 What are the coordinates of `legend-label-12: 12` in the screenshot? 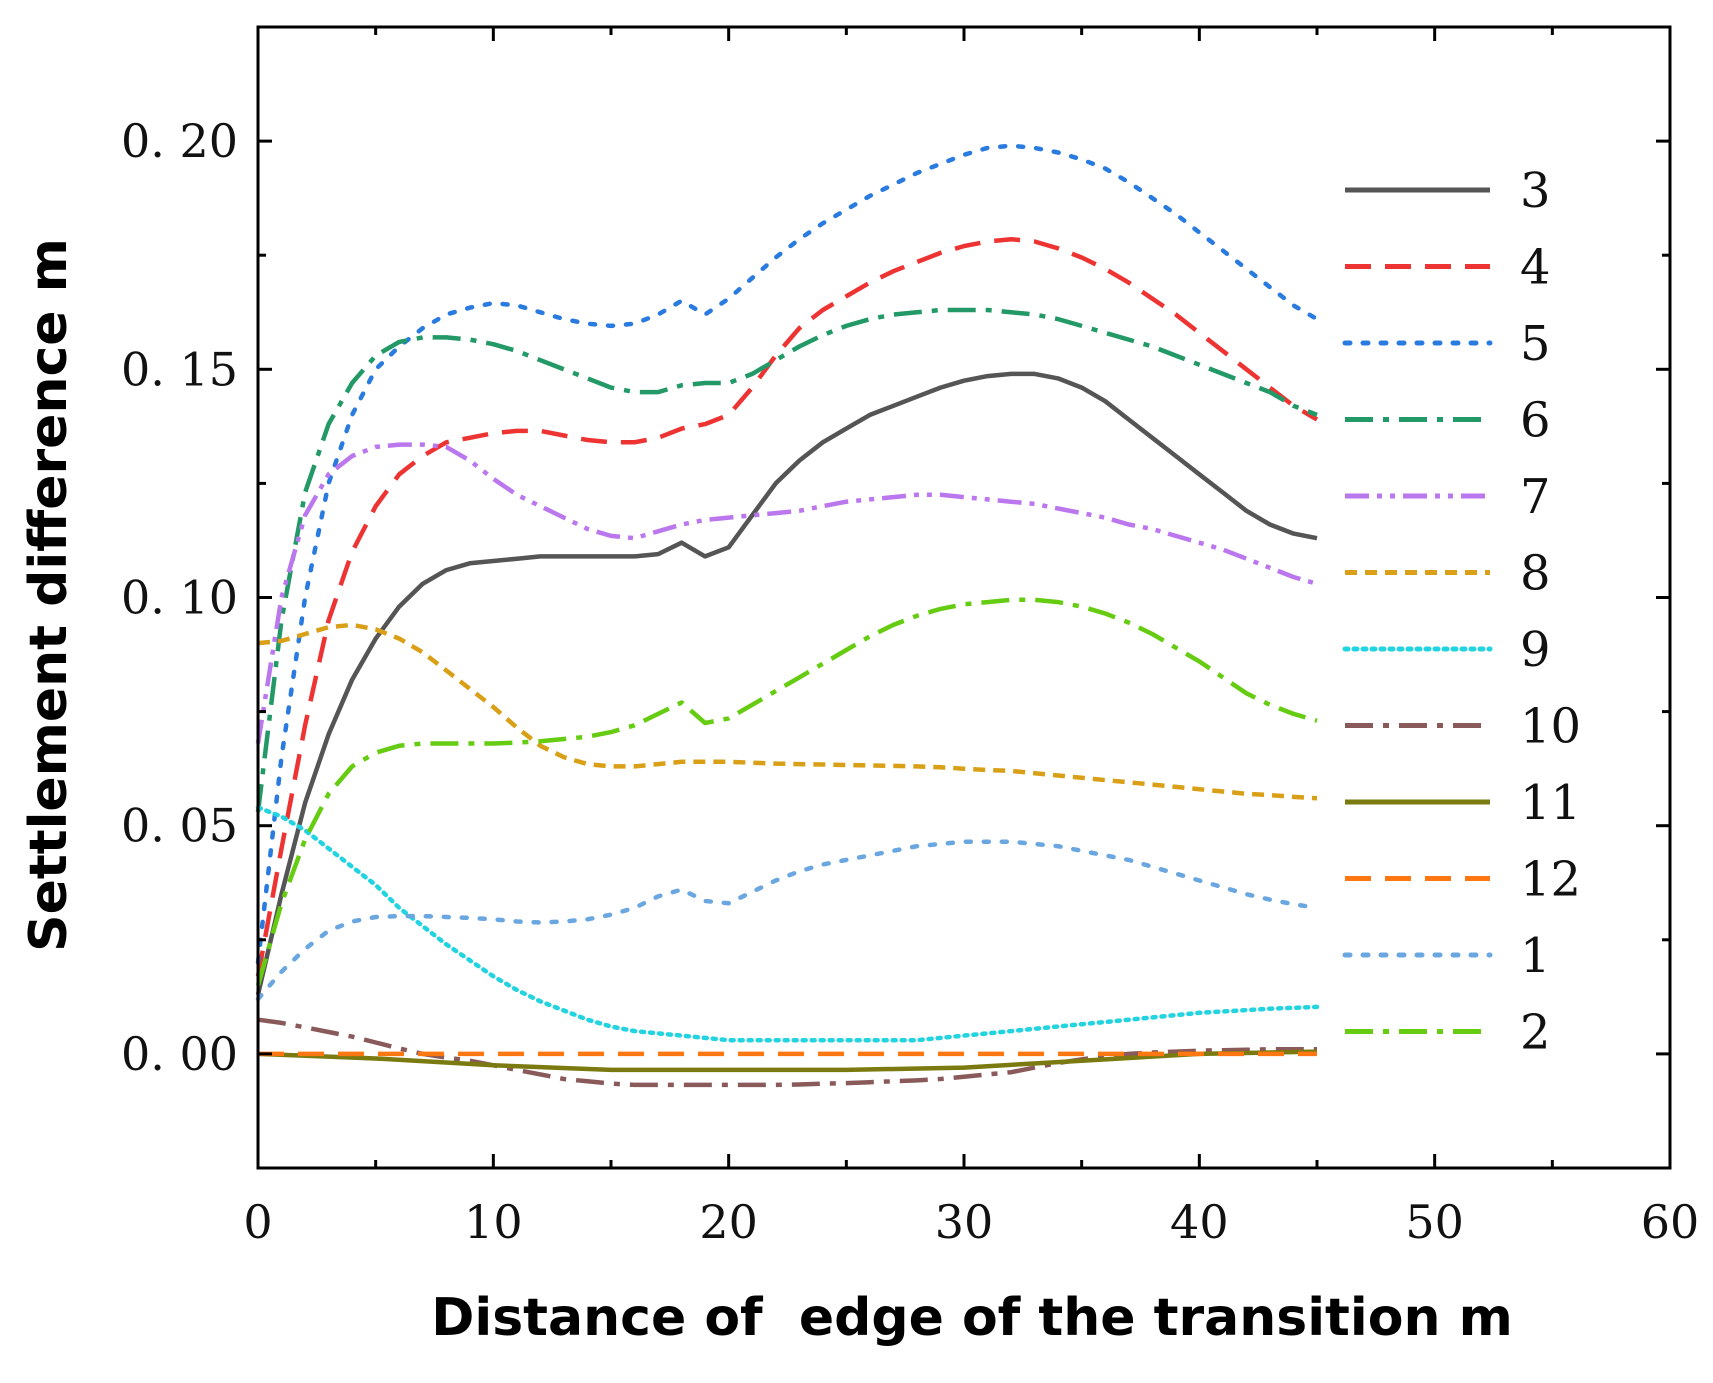 It's located at (1550, 880).